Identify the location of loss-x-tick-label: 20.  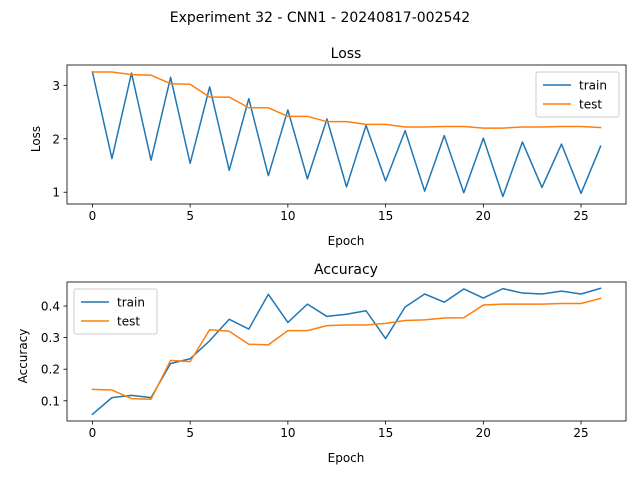
(483, 216).